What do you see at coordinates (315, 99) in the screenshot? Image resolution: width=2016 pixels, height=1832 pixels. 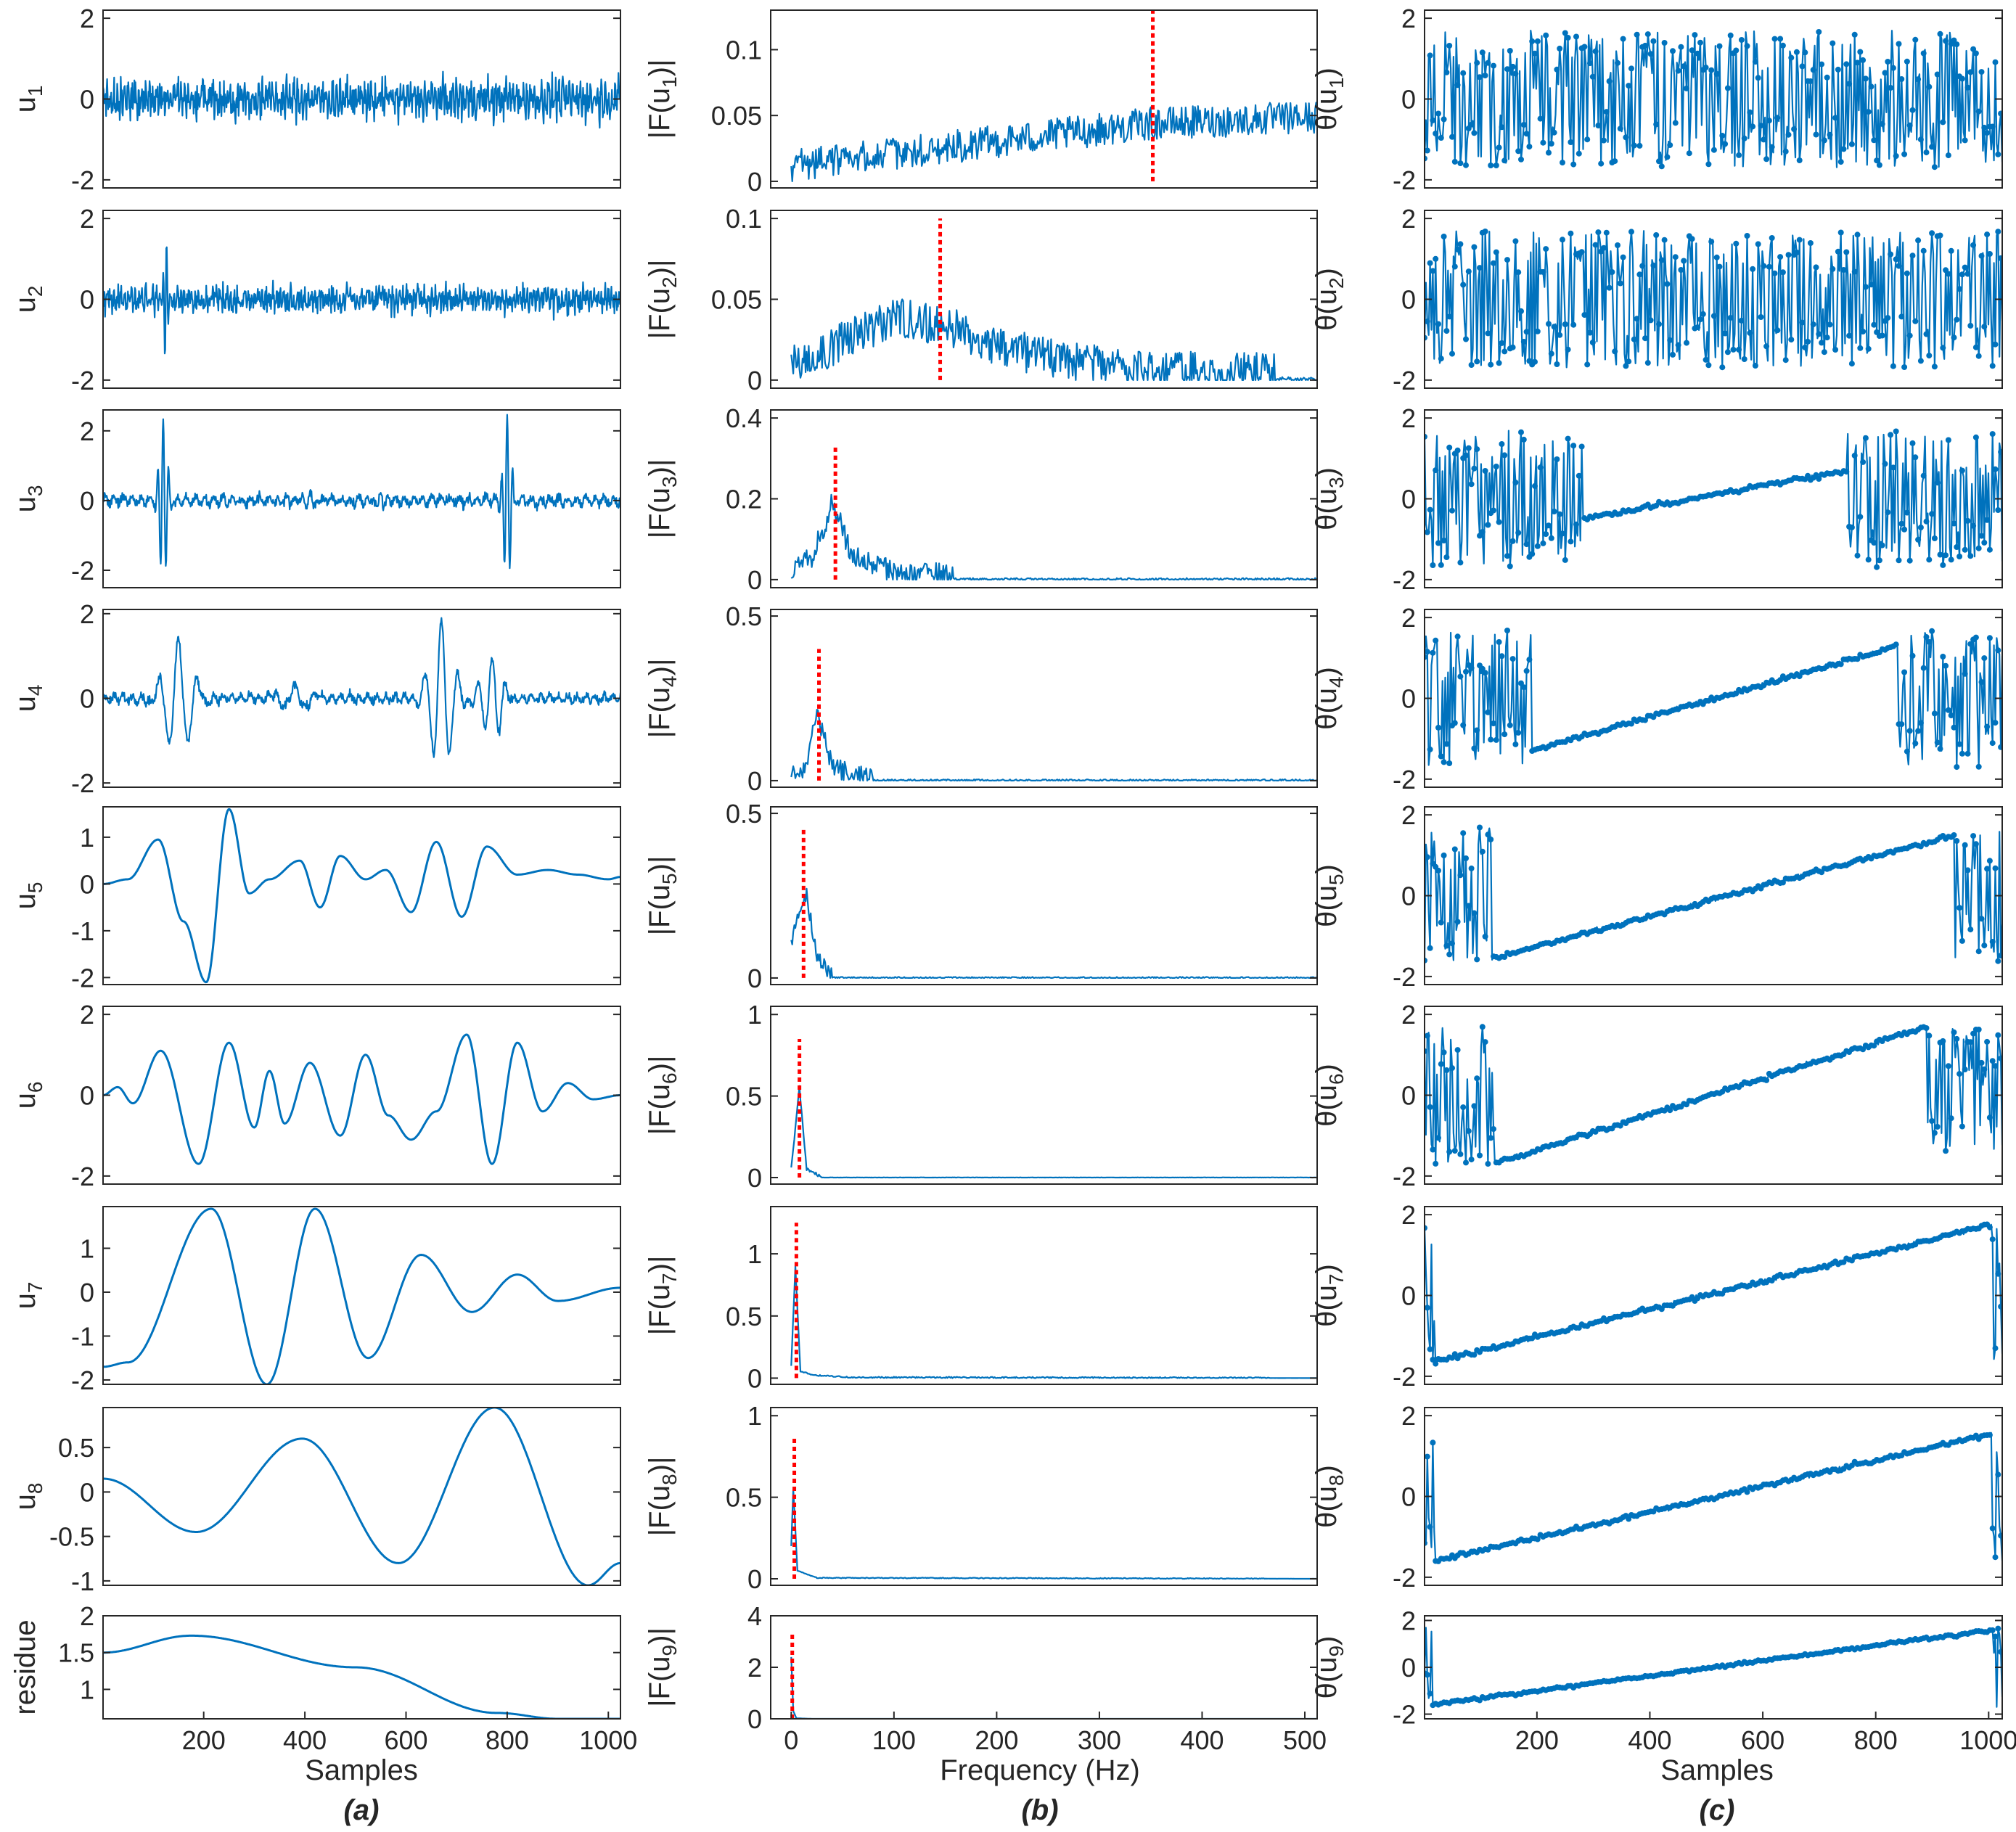 I see `subplot-a1: -2 0 2 u1` at bounding box center [315, 99].